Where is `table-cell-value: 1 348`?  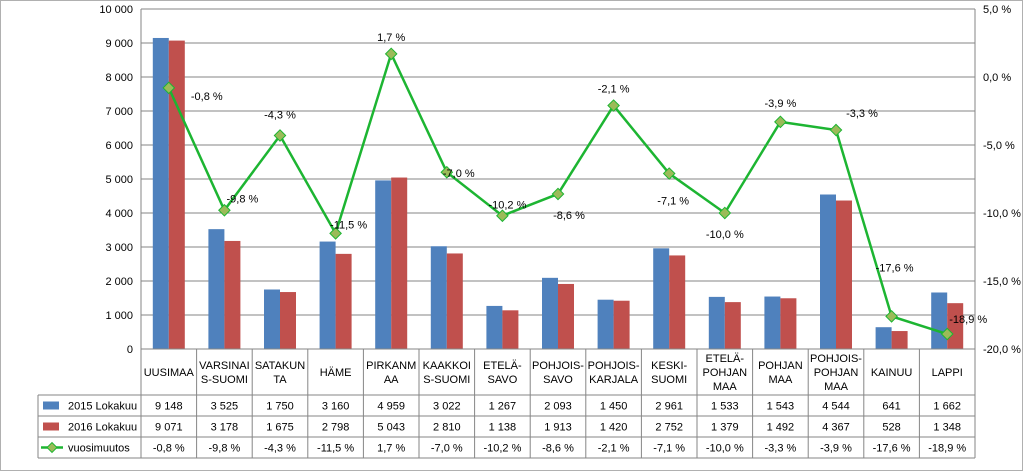 table-cell-value: 1 348 is located at coordinates (947, 428).